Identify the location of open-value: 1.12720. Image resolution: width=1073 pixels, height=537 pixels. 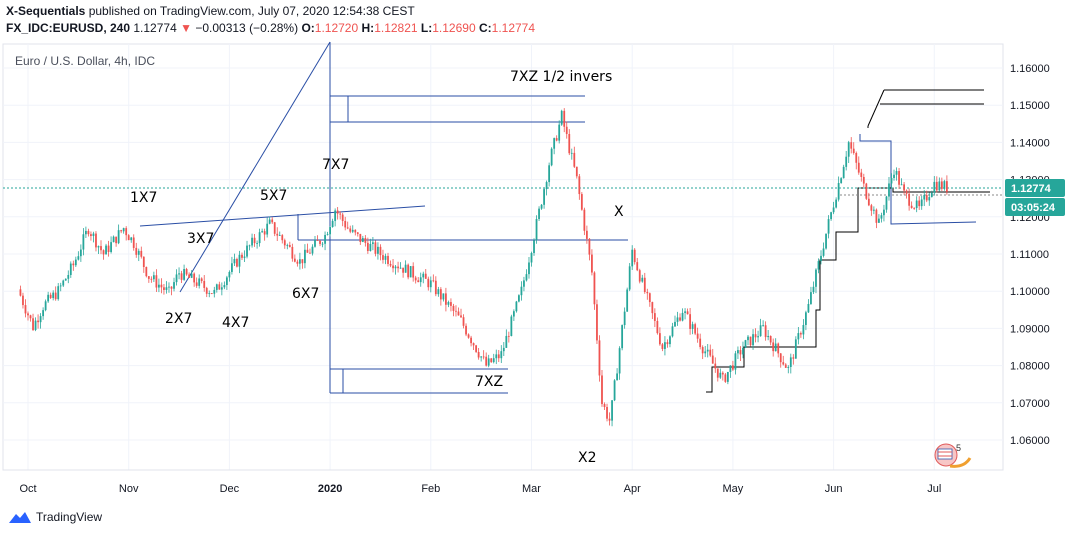
(336, 28).